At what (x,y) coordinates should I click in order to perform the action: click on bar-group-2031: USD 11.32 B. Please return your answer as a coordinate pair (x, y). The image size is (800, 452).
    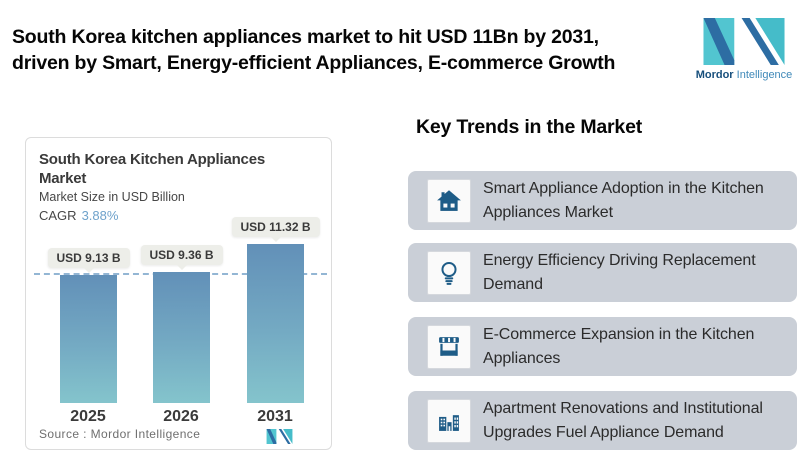
    Looking at the image, I should click on (275, 310).